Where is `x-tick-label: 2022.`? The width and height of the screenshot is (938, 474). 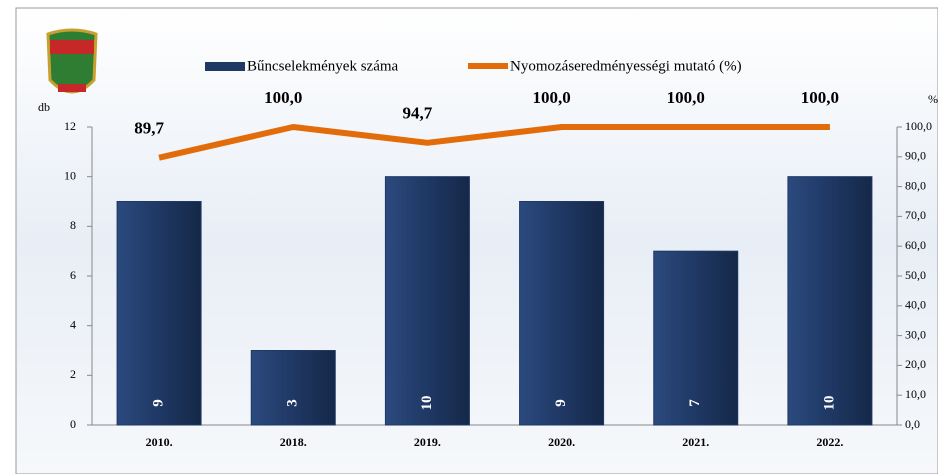 x-tick-label: 2022. is located at coordinates (829, 442).